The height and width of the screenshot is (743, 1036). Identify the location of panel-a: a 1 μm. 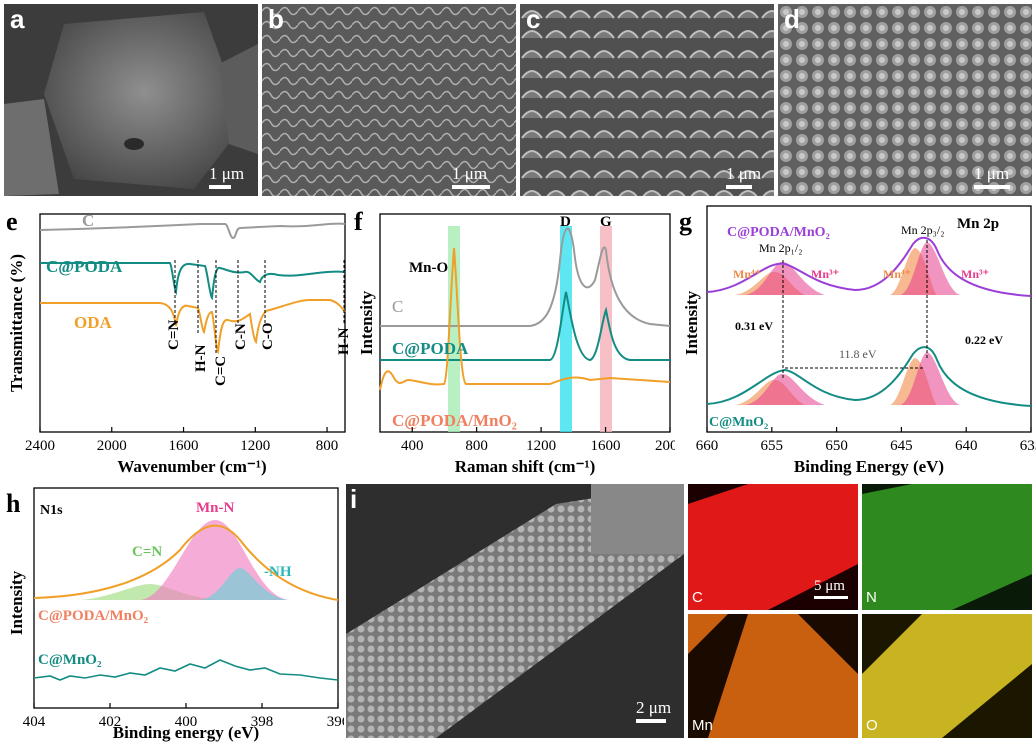
(131, 100).